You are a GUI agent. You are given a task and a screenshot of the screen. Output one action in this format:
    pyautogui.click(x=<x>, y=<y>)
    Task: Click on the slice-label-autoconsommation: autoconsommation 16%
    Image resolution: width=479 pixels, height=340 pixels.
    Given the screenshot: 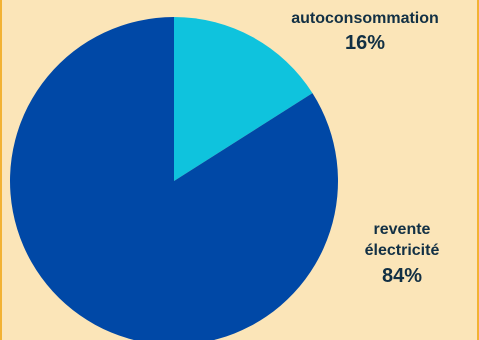 What is the action you would take?
    pyautogui.click(x=365, y=32)
    